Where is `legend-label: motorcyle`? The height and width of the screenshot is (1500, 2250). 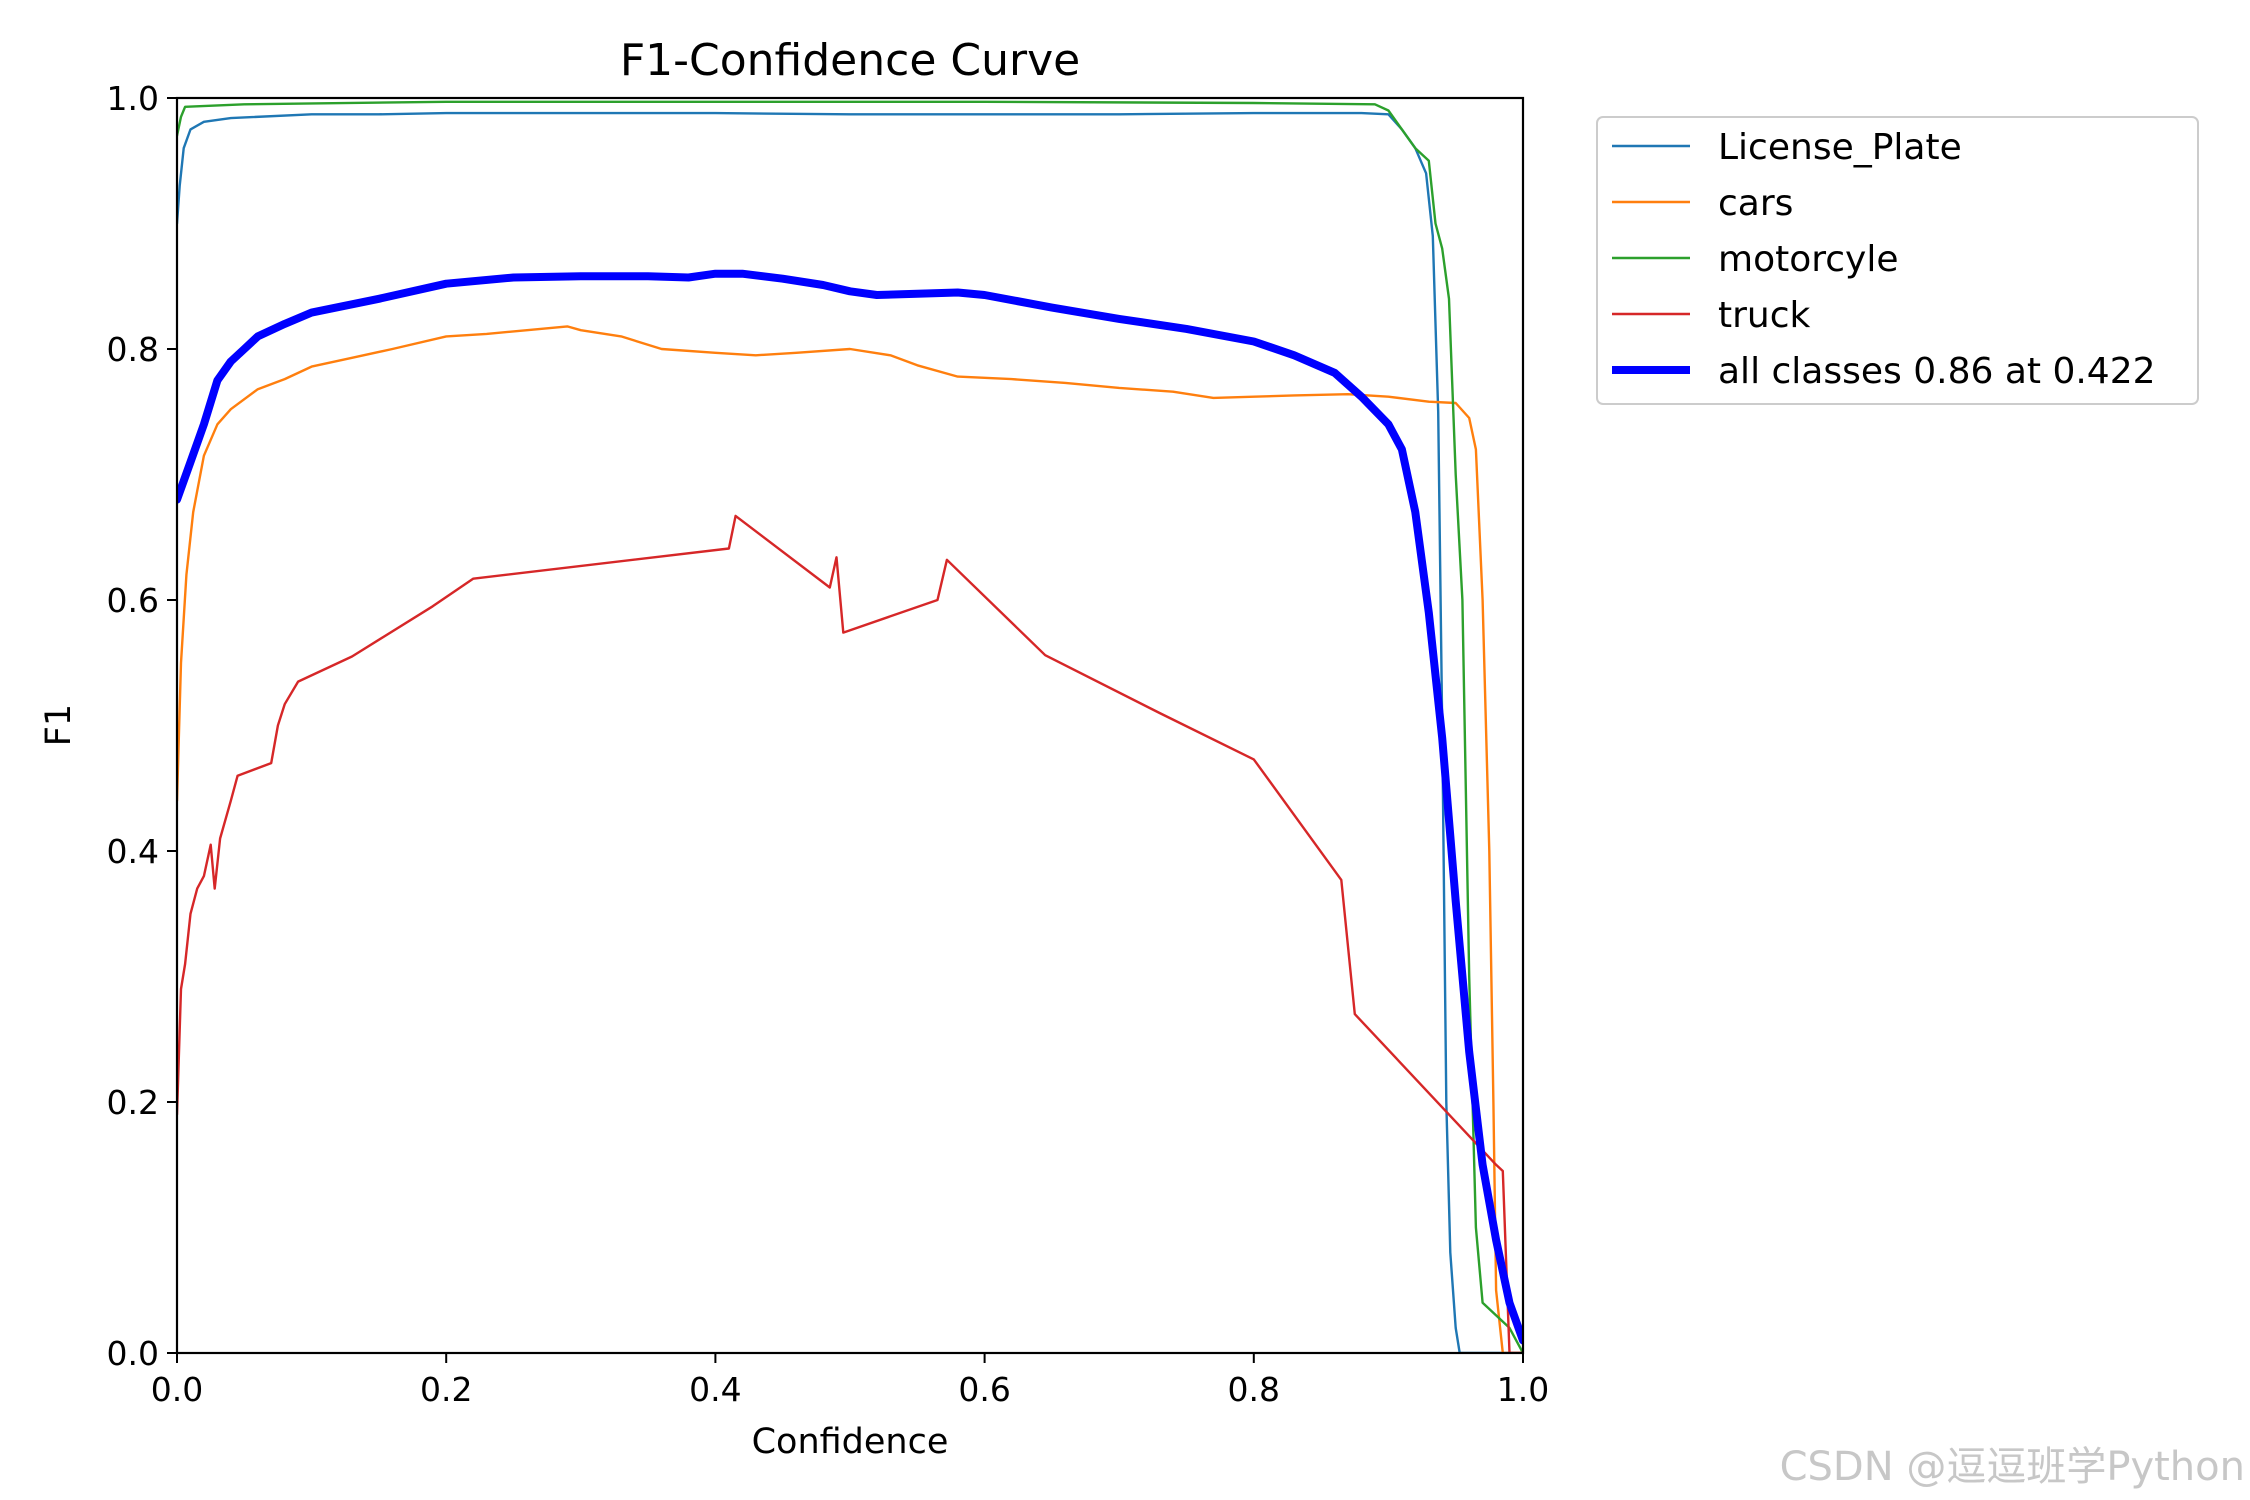 legend-label: motorcyle is located at coordinates (1808, 259).